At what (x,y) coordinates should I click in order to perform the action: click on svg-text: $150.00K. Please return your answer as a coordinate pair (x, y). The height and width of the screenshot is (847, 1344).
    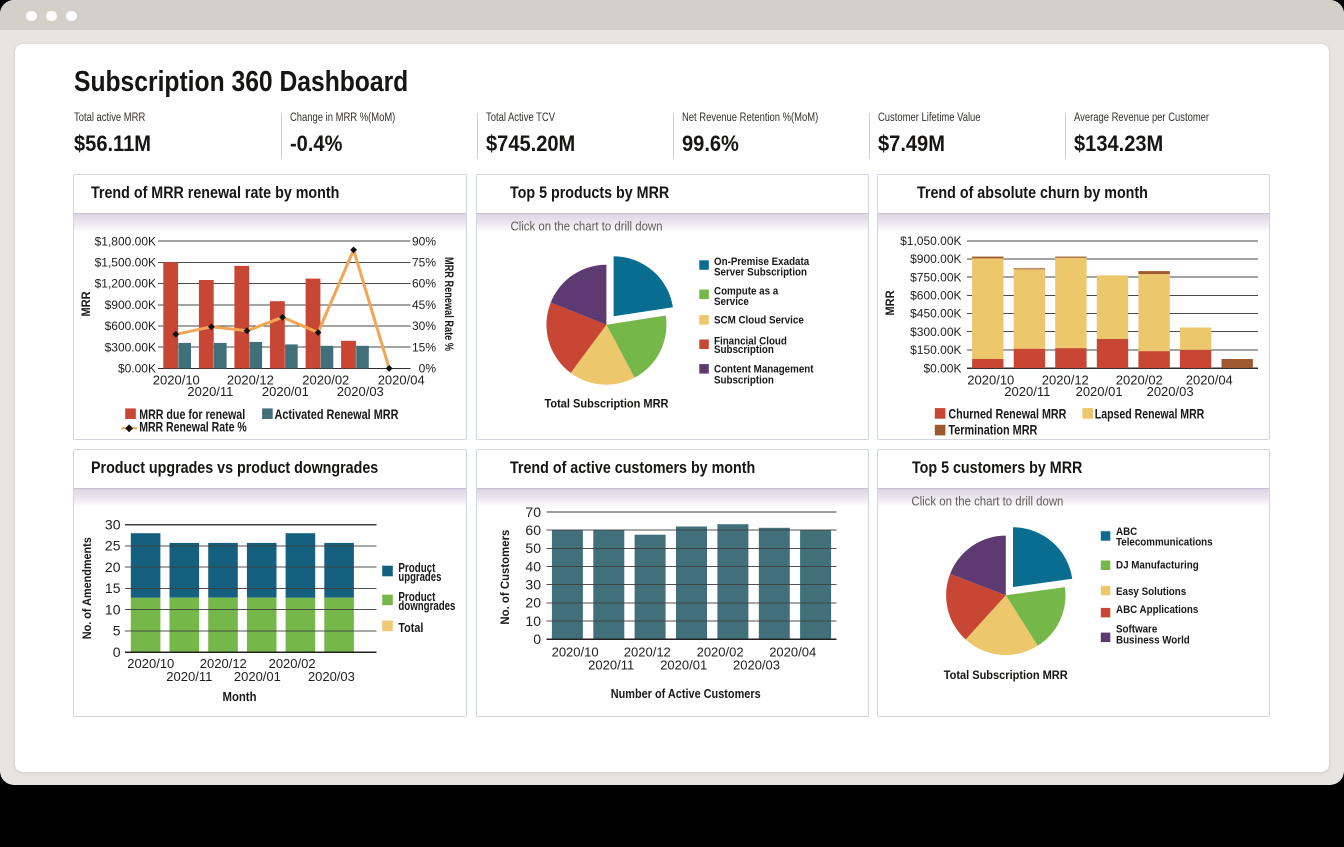
    Looking at the image, I should click on (935, 350).